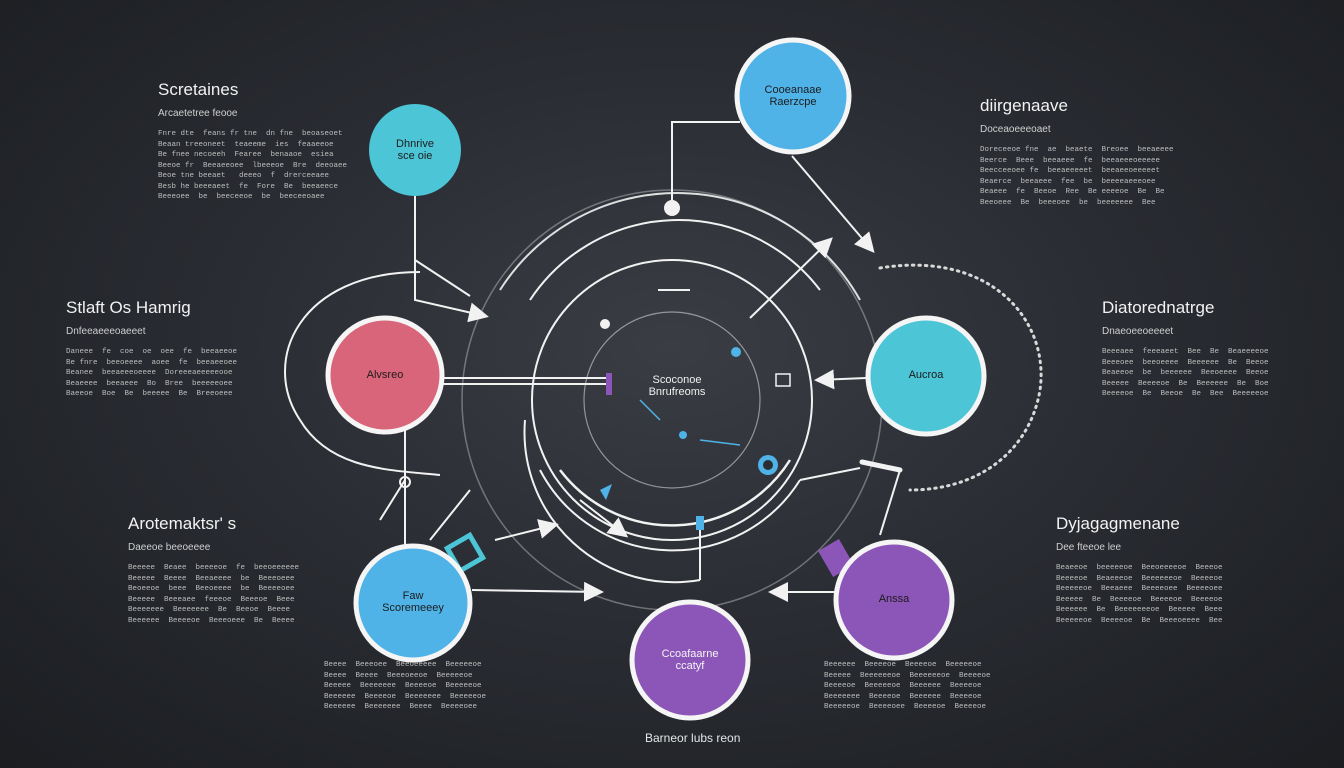  Describe the element at coordinates (1158, 307) in the screenshot. I see `block-title: Diatorednatrge` at that location.